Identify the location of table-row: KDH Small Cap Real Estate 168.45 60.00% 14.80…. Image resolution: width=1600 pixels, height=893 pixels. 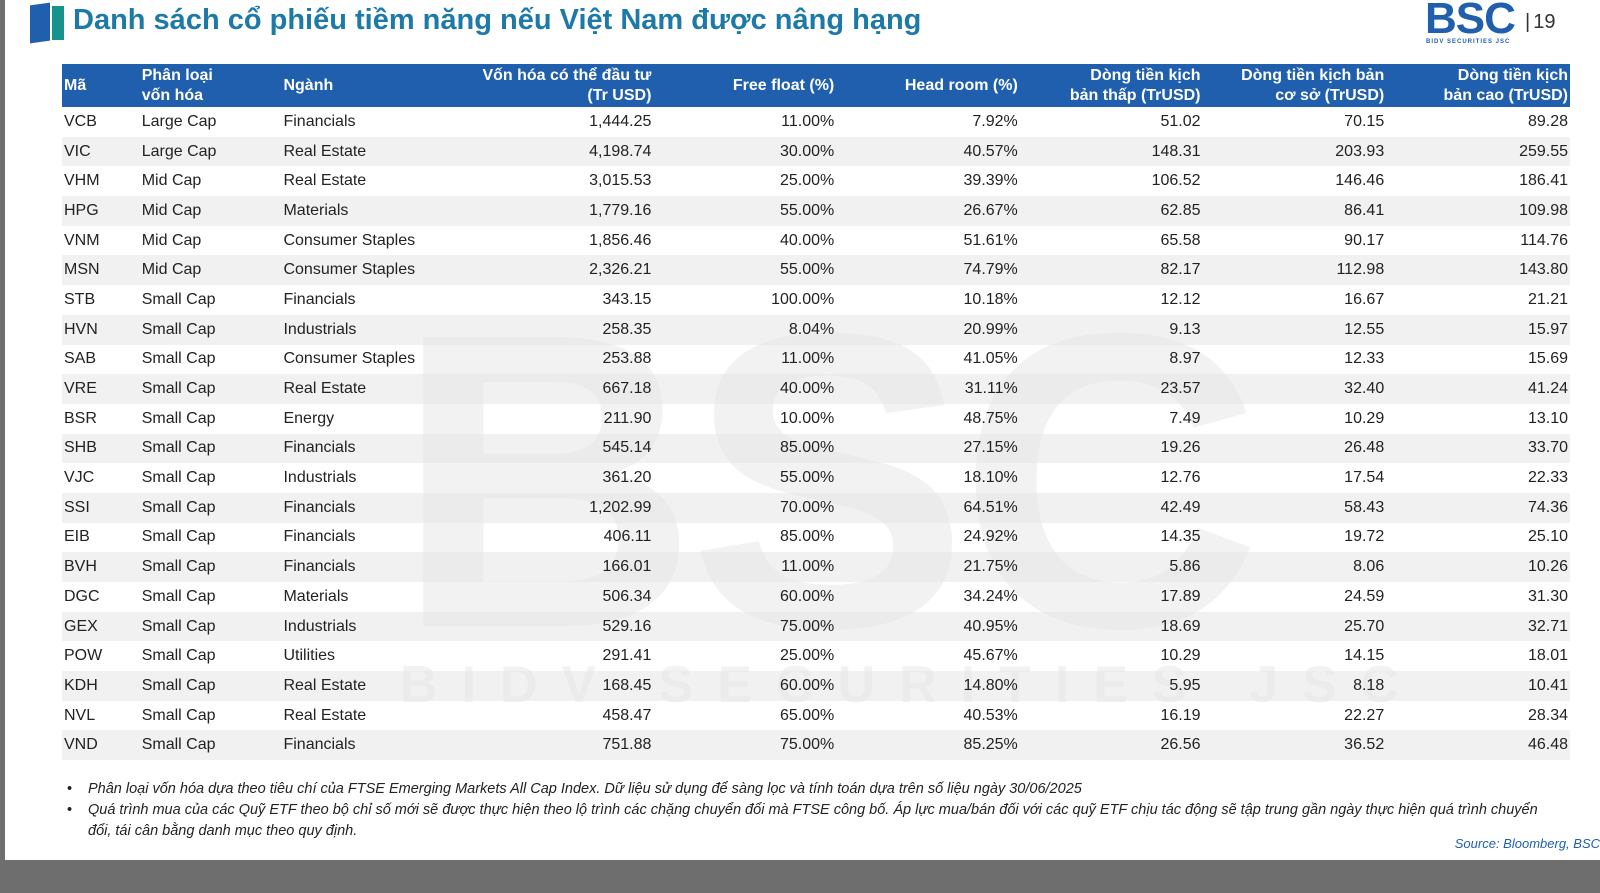
(816, 686).